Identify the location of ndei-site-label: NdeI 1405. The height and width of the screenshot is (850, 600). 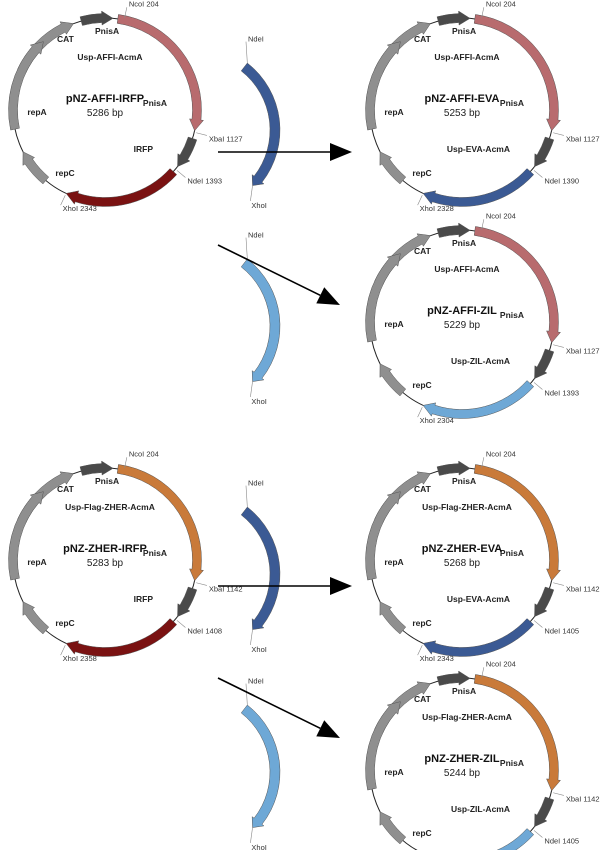
(561, 630).